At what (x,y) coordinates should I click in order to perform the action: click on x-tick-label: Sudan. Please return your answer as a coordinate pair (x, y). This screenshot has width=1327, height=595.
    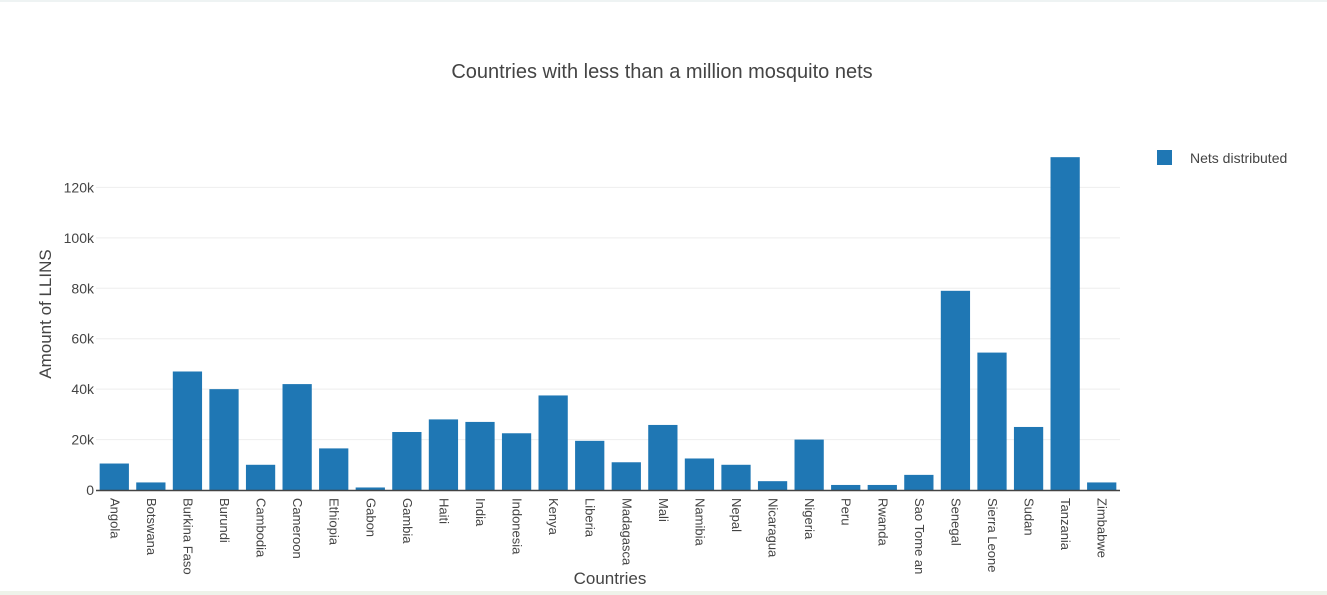
    Looking at the image, I should click on (1029, 517).